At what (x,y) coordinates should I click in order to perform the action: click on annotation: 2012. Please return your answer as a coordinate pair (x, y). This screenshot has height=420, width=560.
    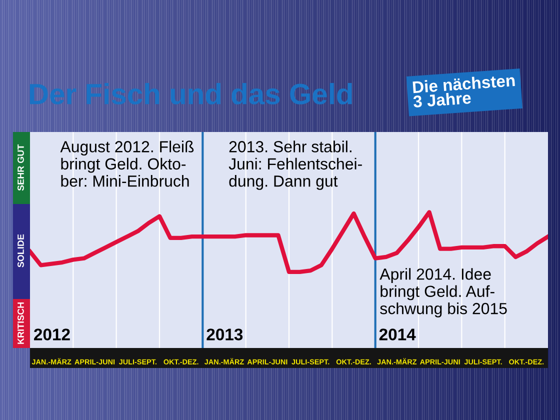
    Looking at the image, I should click on (52, 334).